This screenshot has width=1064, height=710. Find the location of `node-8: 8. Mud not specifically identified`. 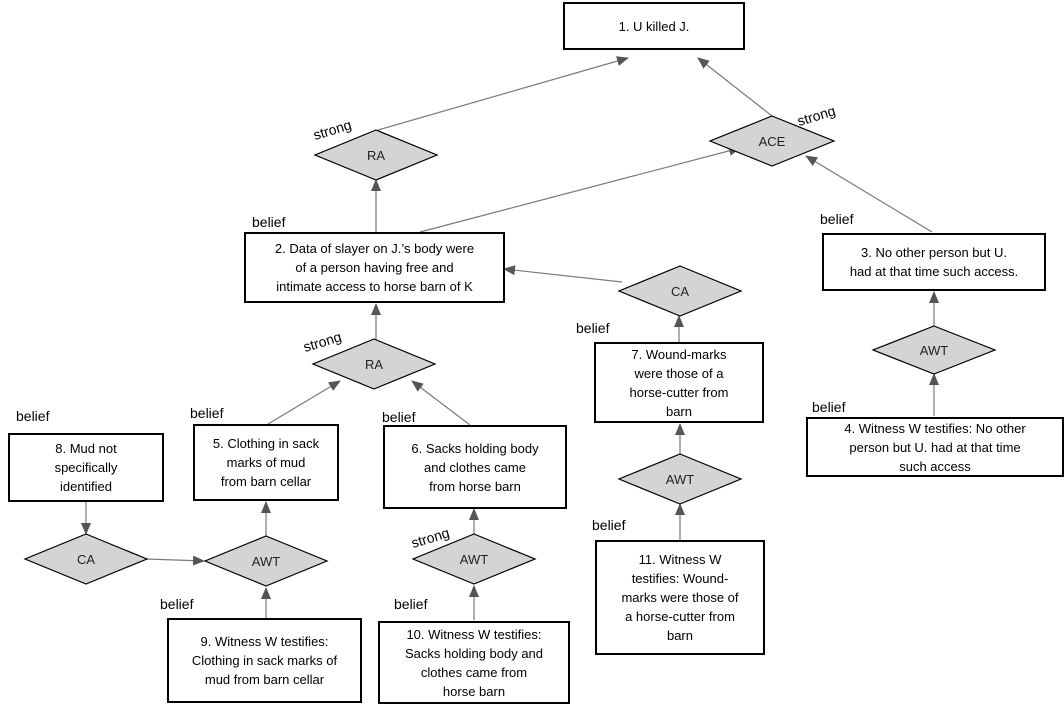

node-8: 8. Mud not specifically identified is located at coordinates (86, 467).